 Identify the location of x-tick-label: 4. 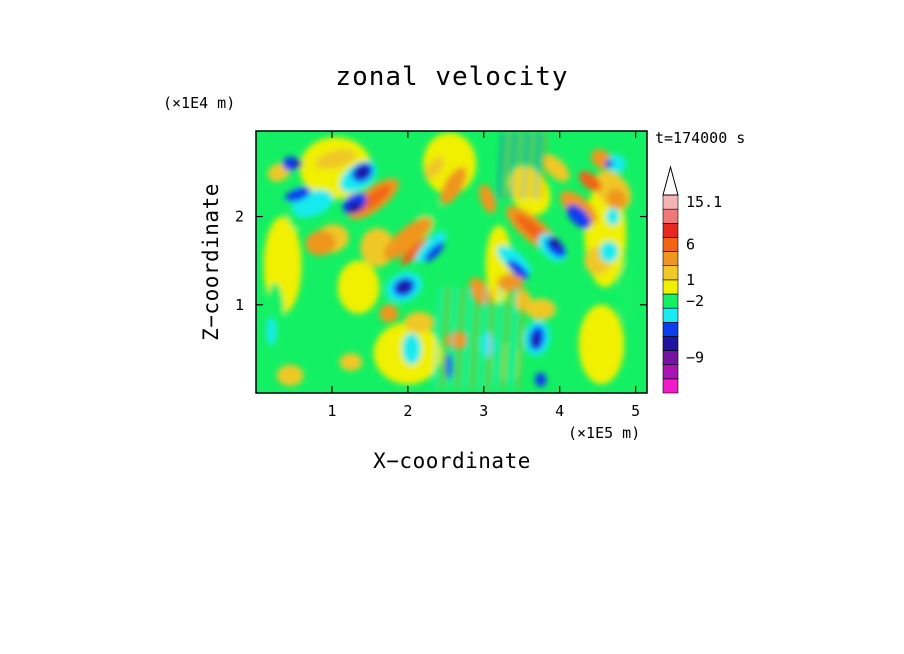
(559, 411).